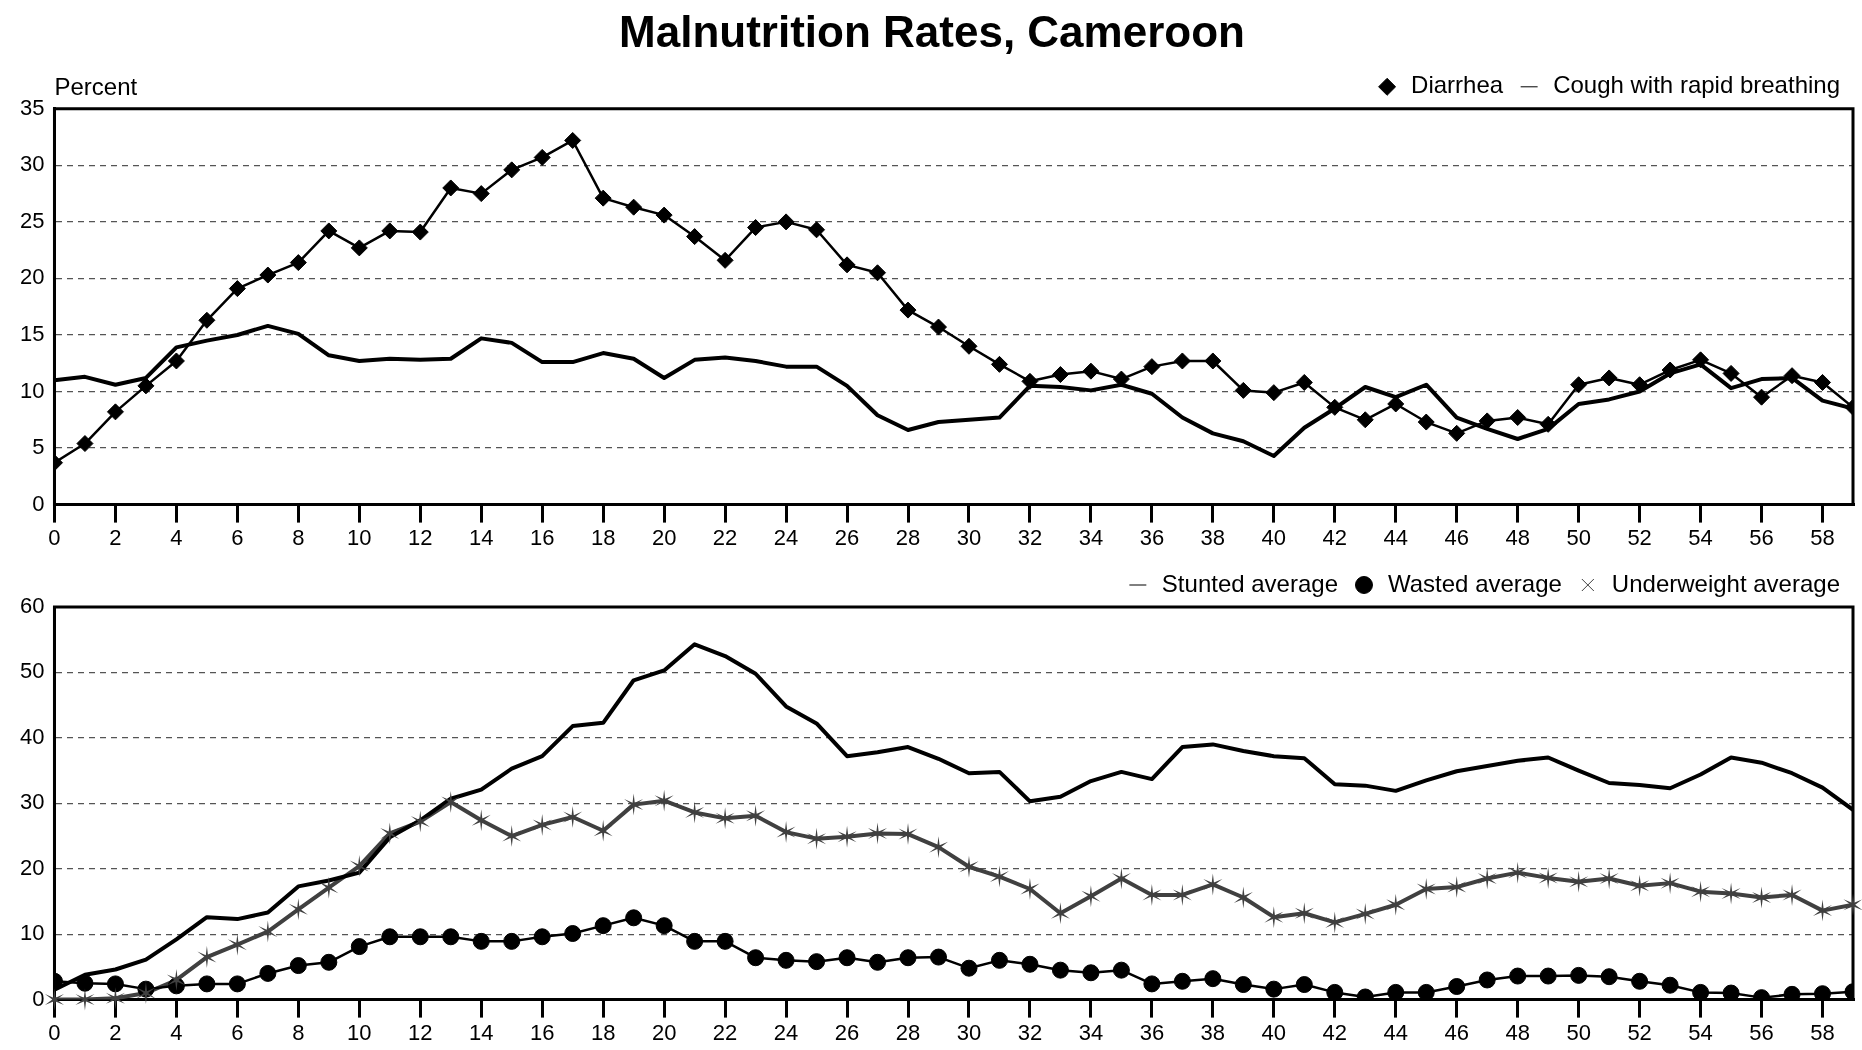  Describe the element at coordinates (1249, 583) in the screenshot. I see `legend-label: Stunted average` at that location.